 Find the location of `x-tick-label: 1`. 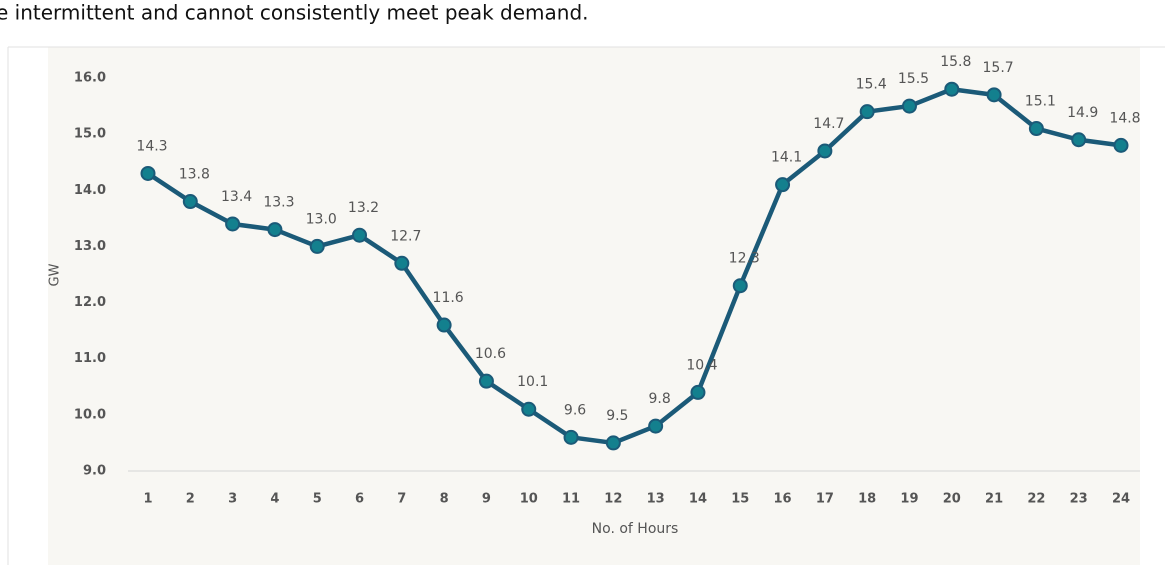

x-tick-label: 1 is located at coordinates (147, 499).